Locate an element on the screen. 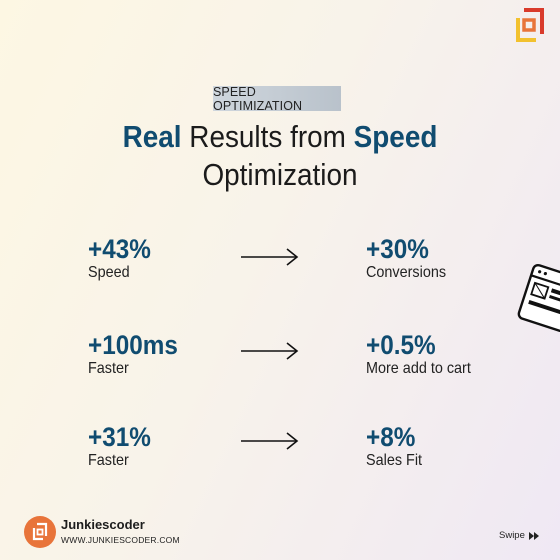  junkiescoder-logo-small-icon is located at coordinates (40, 531).